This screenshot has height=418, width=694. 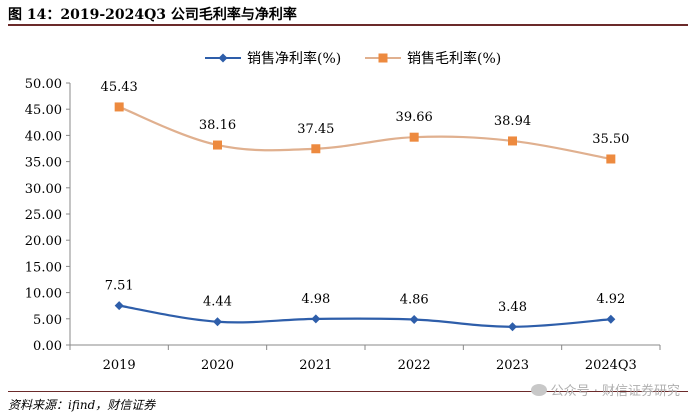 What do you see at coordinates (512, 121) in the screenshot?
I see `data-label: 38.94` at bounding box center [512, 121].